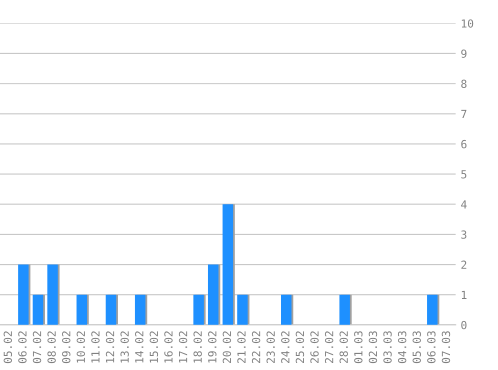 This screenshot has width=498, height=370. What do you see at coordinates (300, 347) in the screenshot?
I see `x-tick-label: 25.02` at bounding box center [300, 347].